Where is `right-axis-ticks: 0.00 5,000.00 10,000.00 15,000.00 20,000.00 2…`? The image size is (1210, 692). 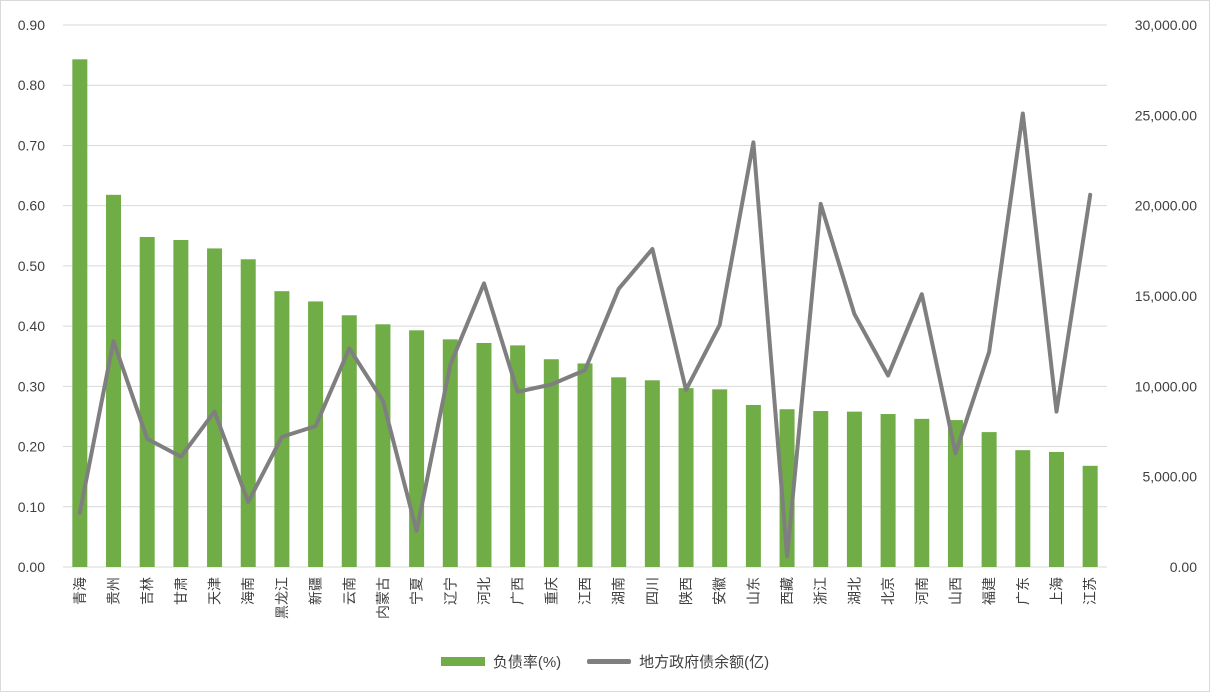 right-axis-ticks: 0.00 5,000.00 10,000.00 15,000.00 20,000.00 2… is located at coordinates (1166, 296).